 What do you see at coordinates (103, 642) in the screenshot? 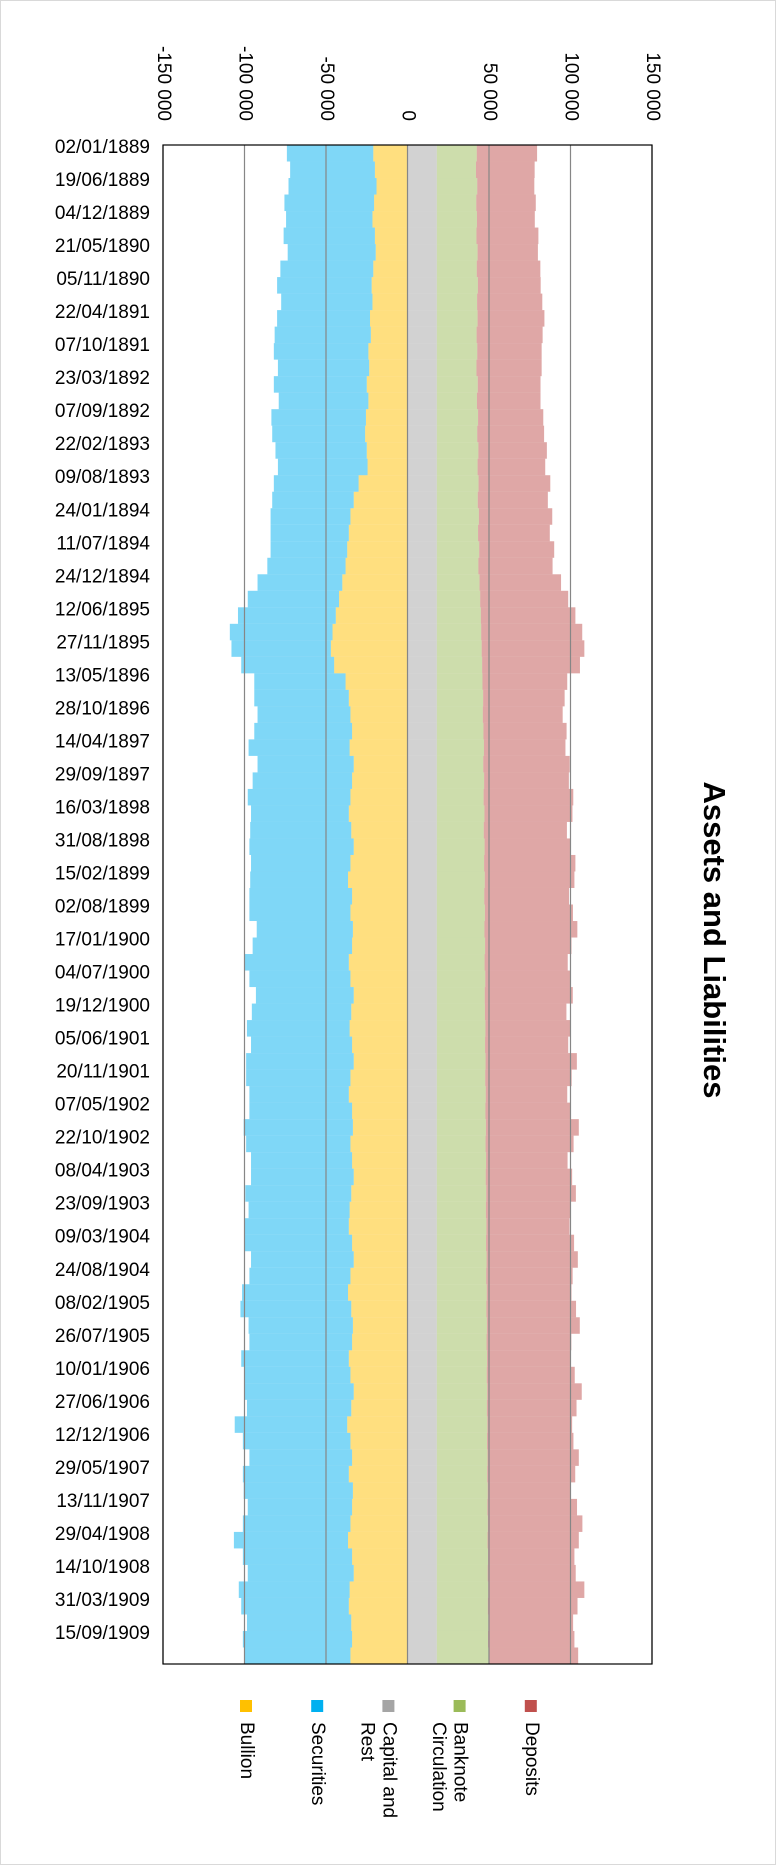
I see `y-tick-label: 27/11/1895` at bounding box center [103, 642].